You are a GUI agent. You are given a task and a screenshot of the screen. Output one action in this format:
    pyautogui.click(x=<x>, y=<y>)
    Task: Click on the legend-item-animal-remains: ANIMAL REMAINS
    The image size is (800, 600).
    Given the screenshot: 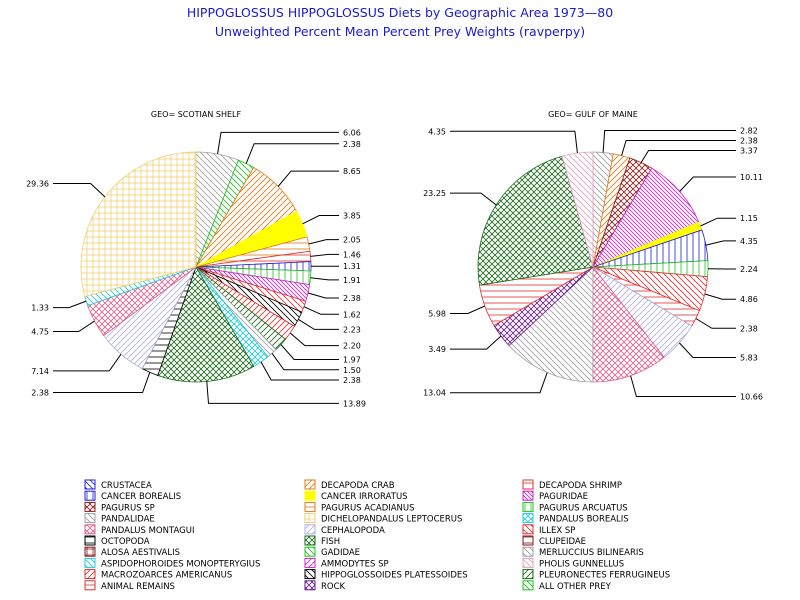 What is the action you would take?
    pyautogui.click(x=129, y=586)
    